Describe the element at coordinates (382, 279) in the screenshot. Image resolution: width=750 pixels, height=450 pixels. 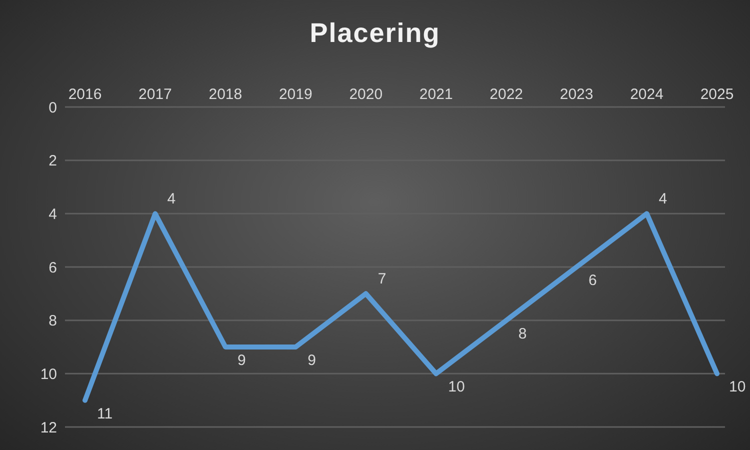
I see `data-label: 7` at that location.